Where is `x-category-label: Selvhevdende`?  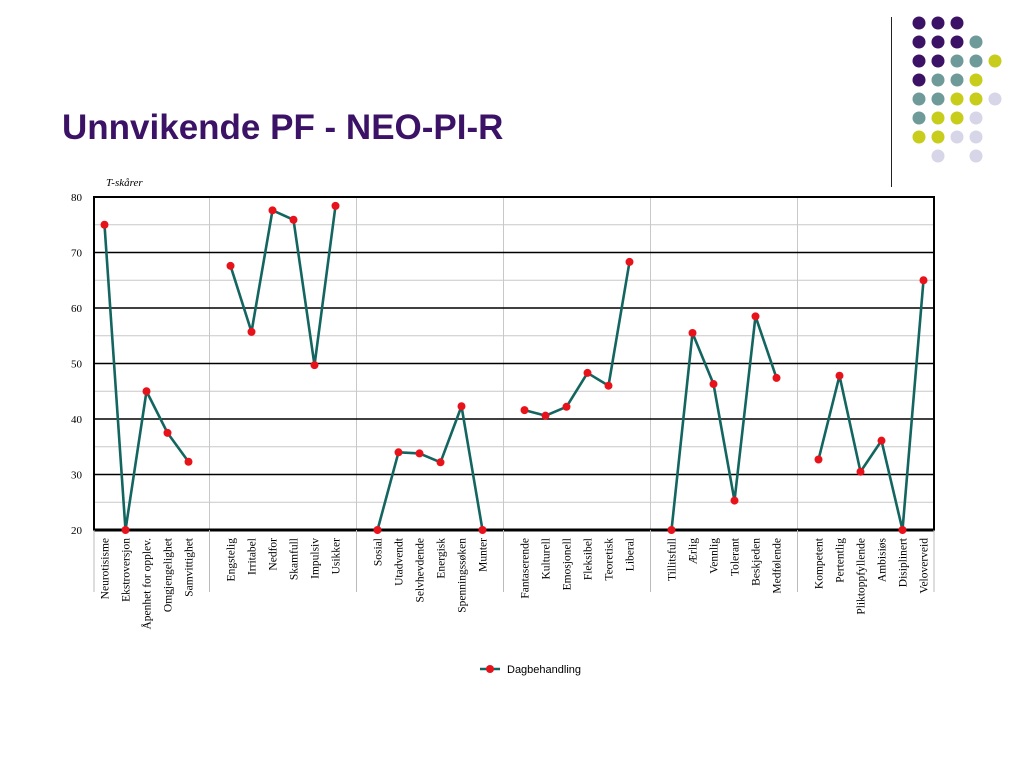
x-category-label: Selvhevdende is located at coordinates (421, 570).